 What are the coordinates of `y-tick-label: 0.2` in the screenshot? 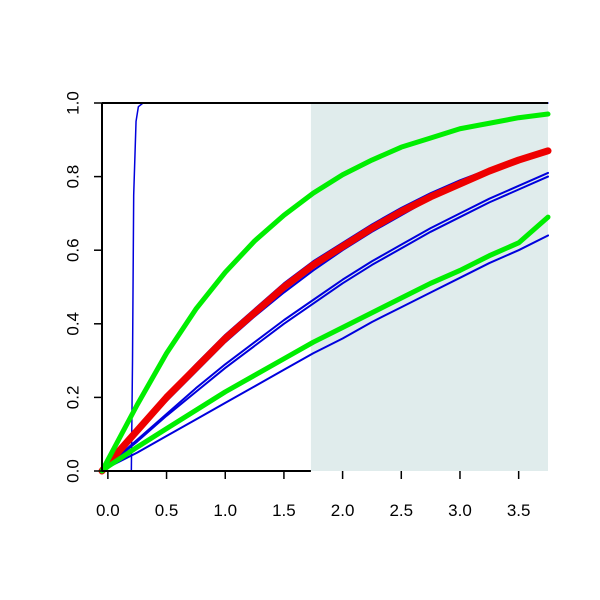 It's located at (72, 398).